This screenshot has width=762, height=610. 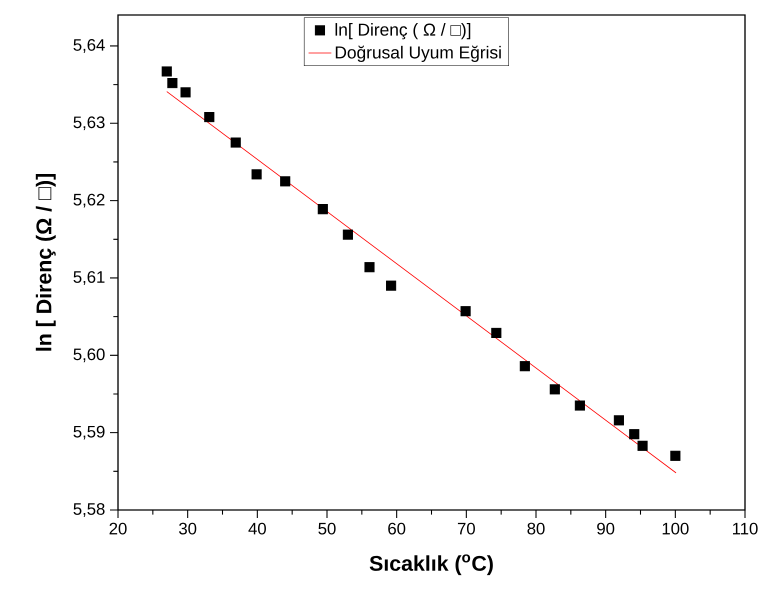 What do you see at coordinates (89, 355) in the screenshot?
I see `y-tick-label: 5,60` at bounding box center [89, 355].